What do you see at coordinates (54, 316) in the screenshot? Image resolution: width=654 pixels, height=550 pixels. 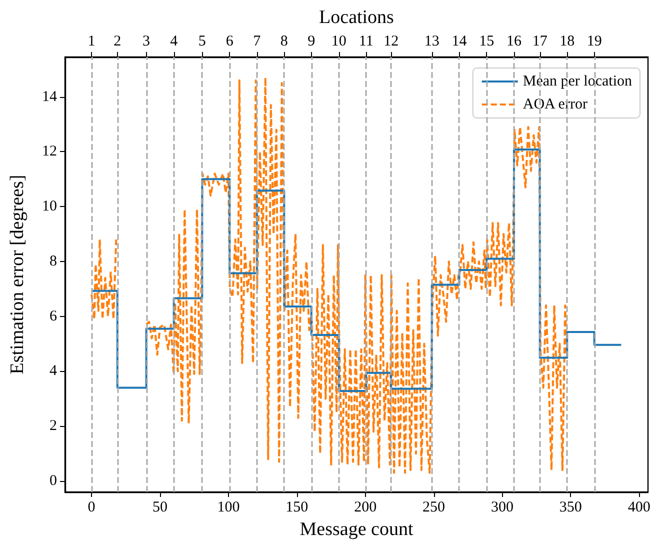 I see `y-tick-label: 6` at bounding box center [54, 316].